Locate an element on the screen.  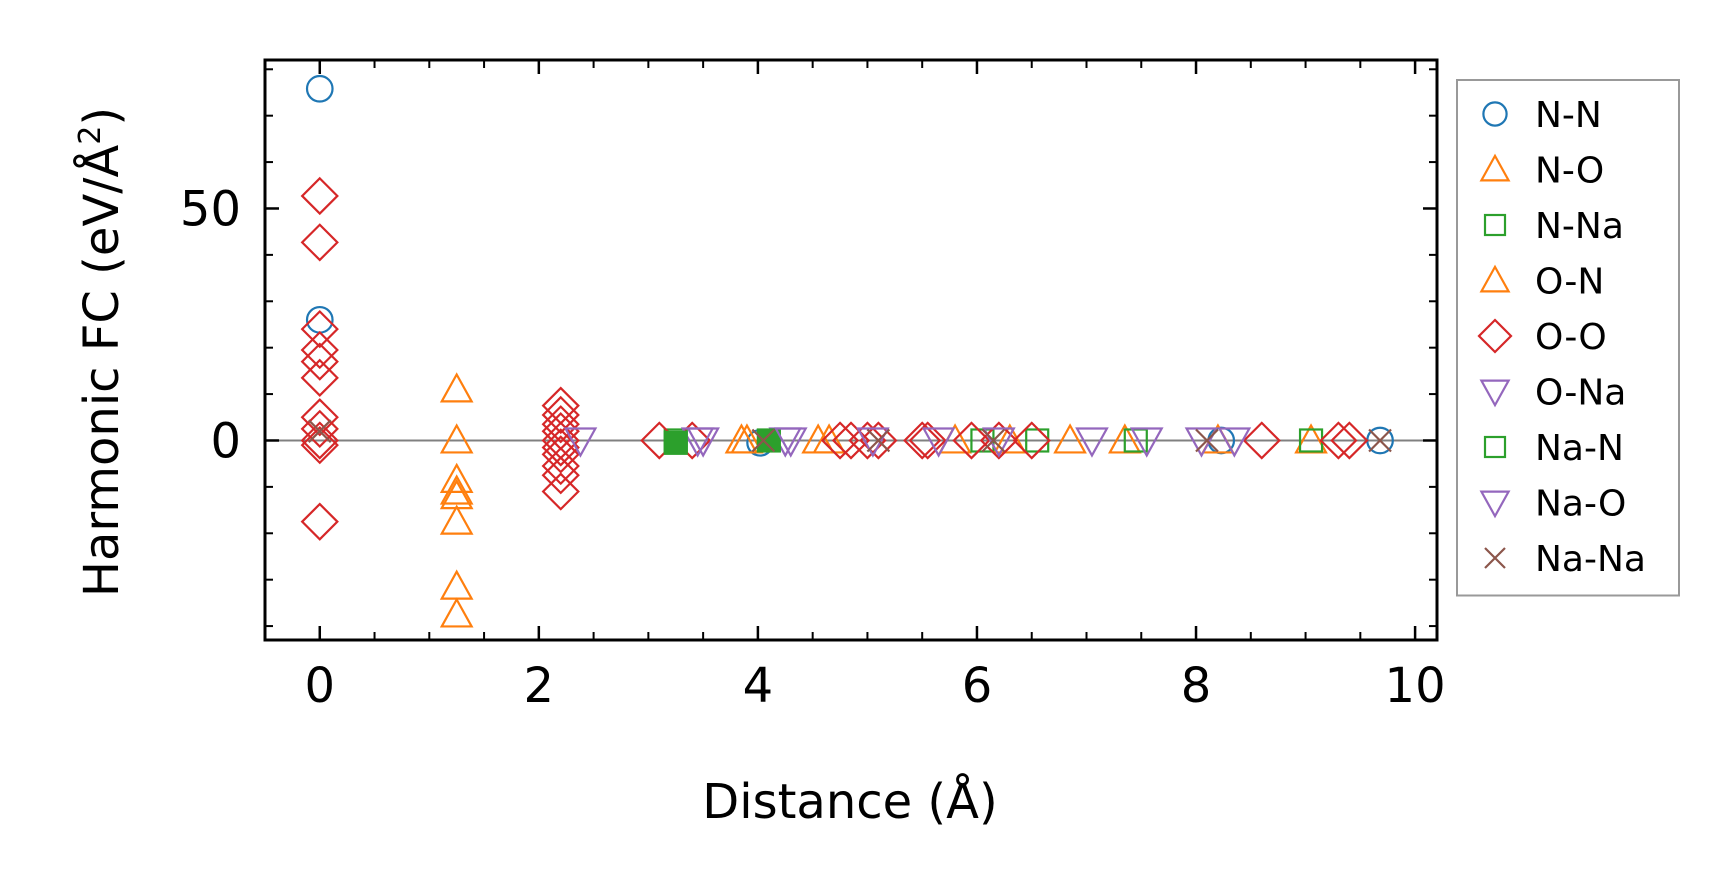
y-axis-label: Harmonic FC (eV/Å2) is located at coordinates (101, 352).